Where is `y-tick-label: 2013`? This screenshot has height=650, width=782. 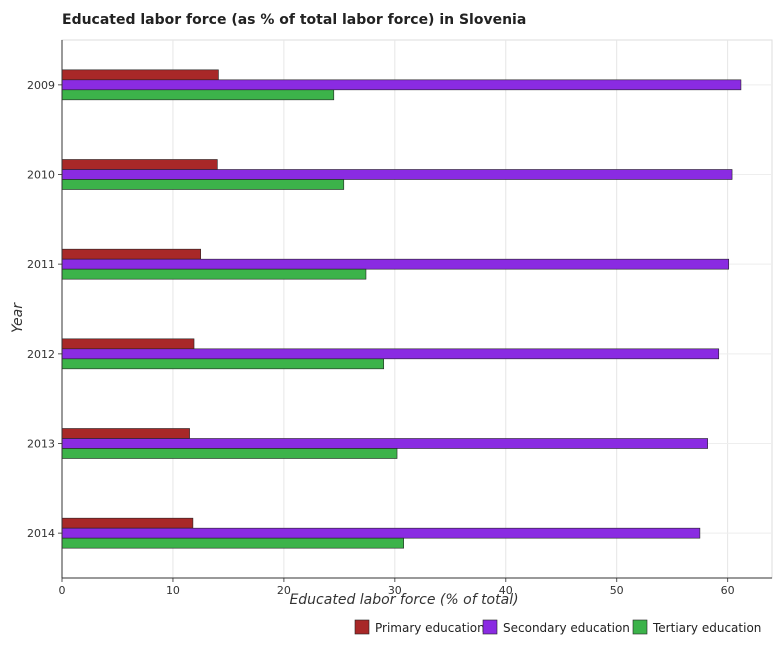
y-tick-label: 2013 is located at coordinates (41, 444).